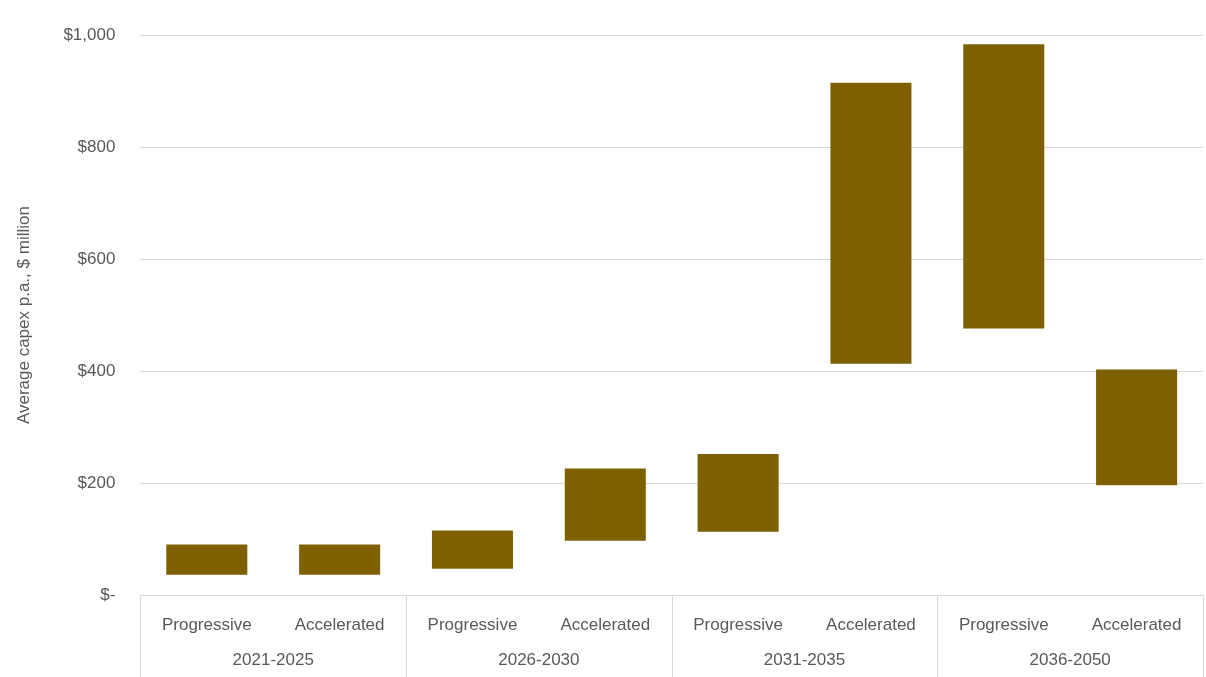 Image resolution: width=1206 pixels, height=677 pixels. I want to click on y-tick-label: $600, so click(96, 258).